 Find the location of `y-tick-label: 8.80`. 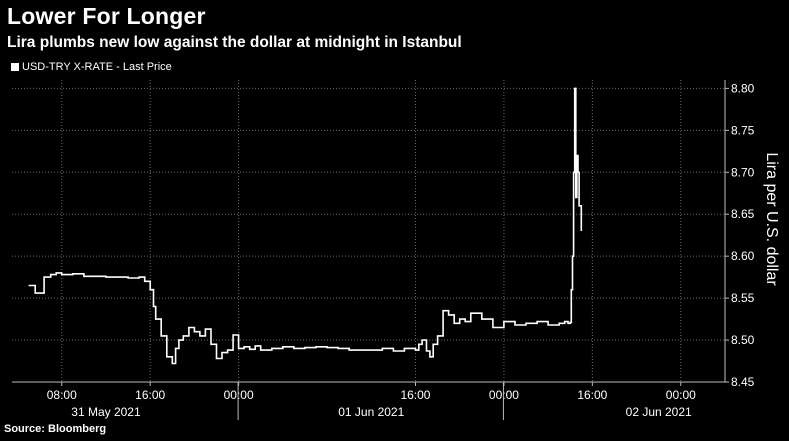

y-tick-label: 8.80 is located at coordinates (743, 88).